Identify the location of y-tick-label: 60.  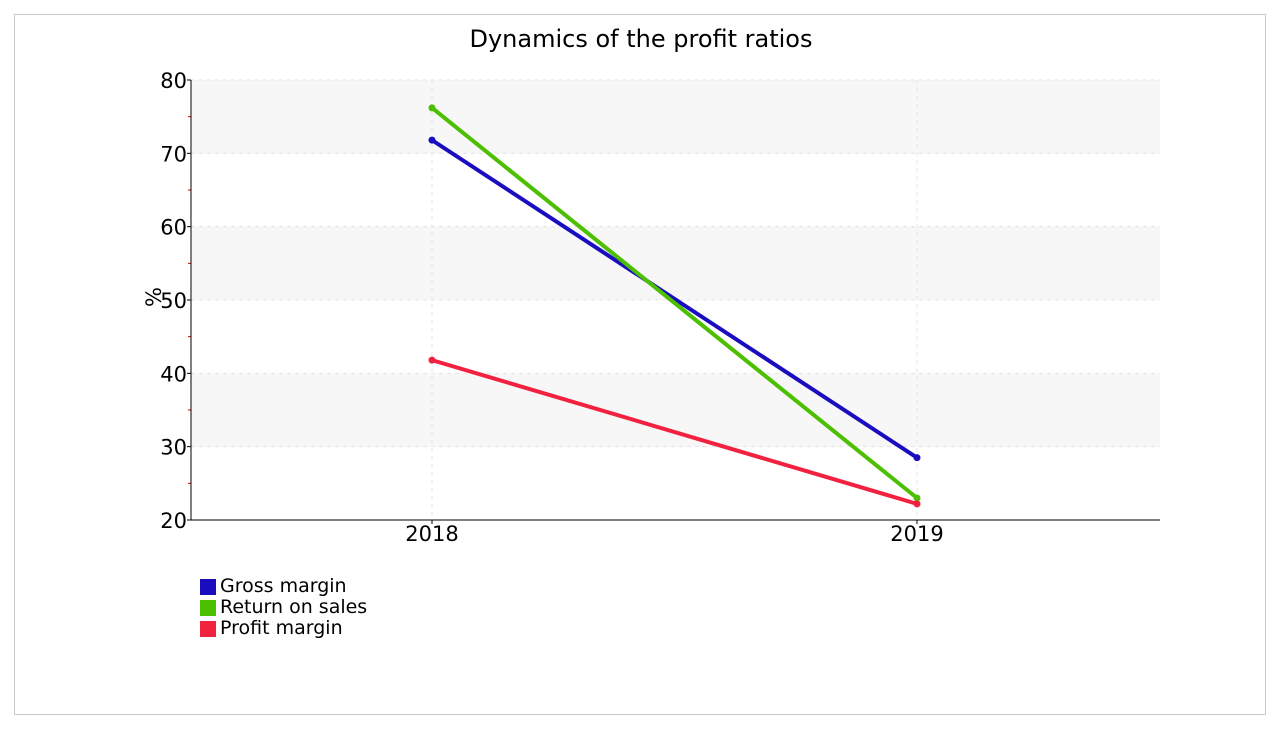
(173, 228).